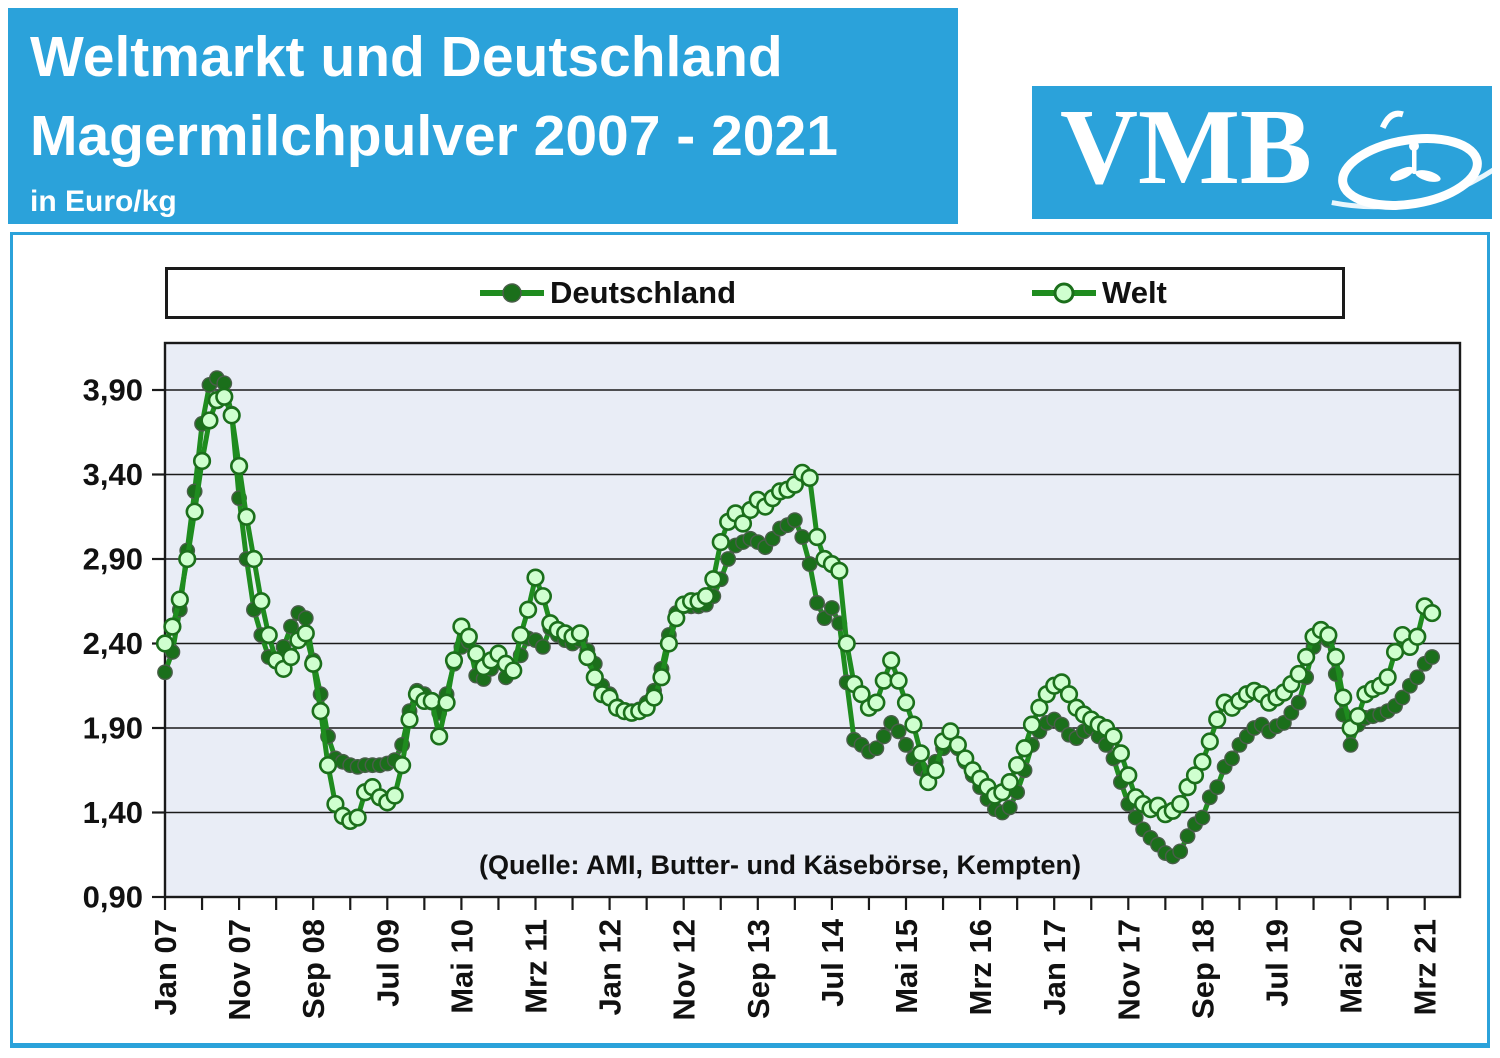 Image resolution: width=1500 pixels, height=1058 pixels. What do you see at coordinates (406, 57) in the screenshot?
I see `page-title-line1: Weltmarkt und Deutschland` at bounding box center [406, 57].